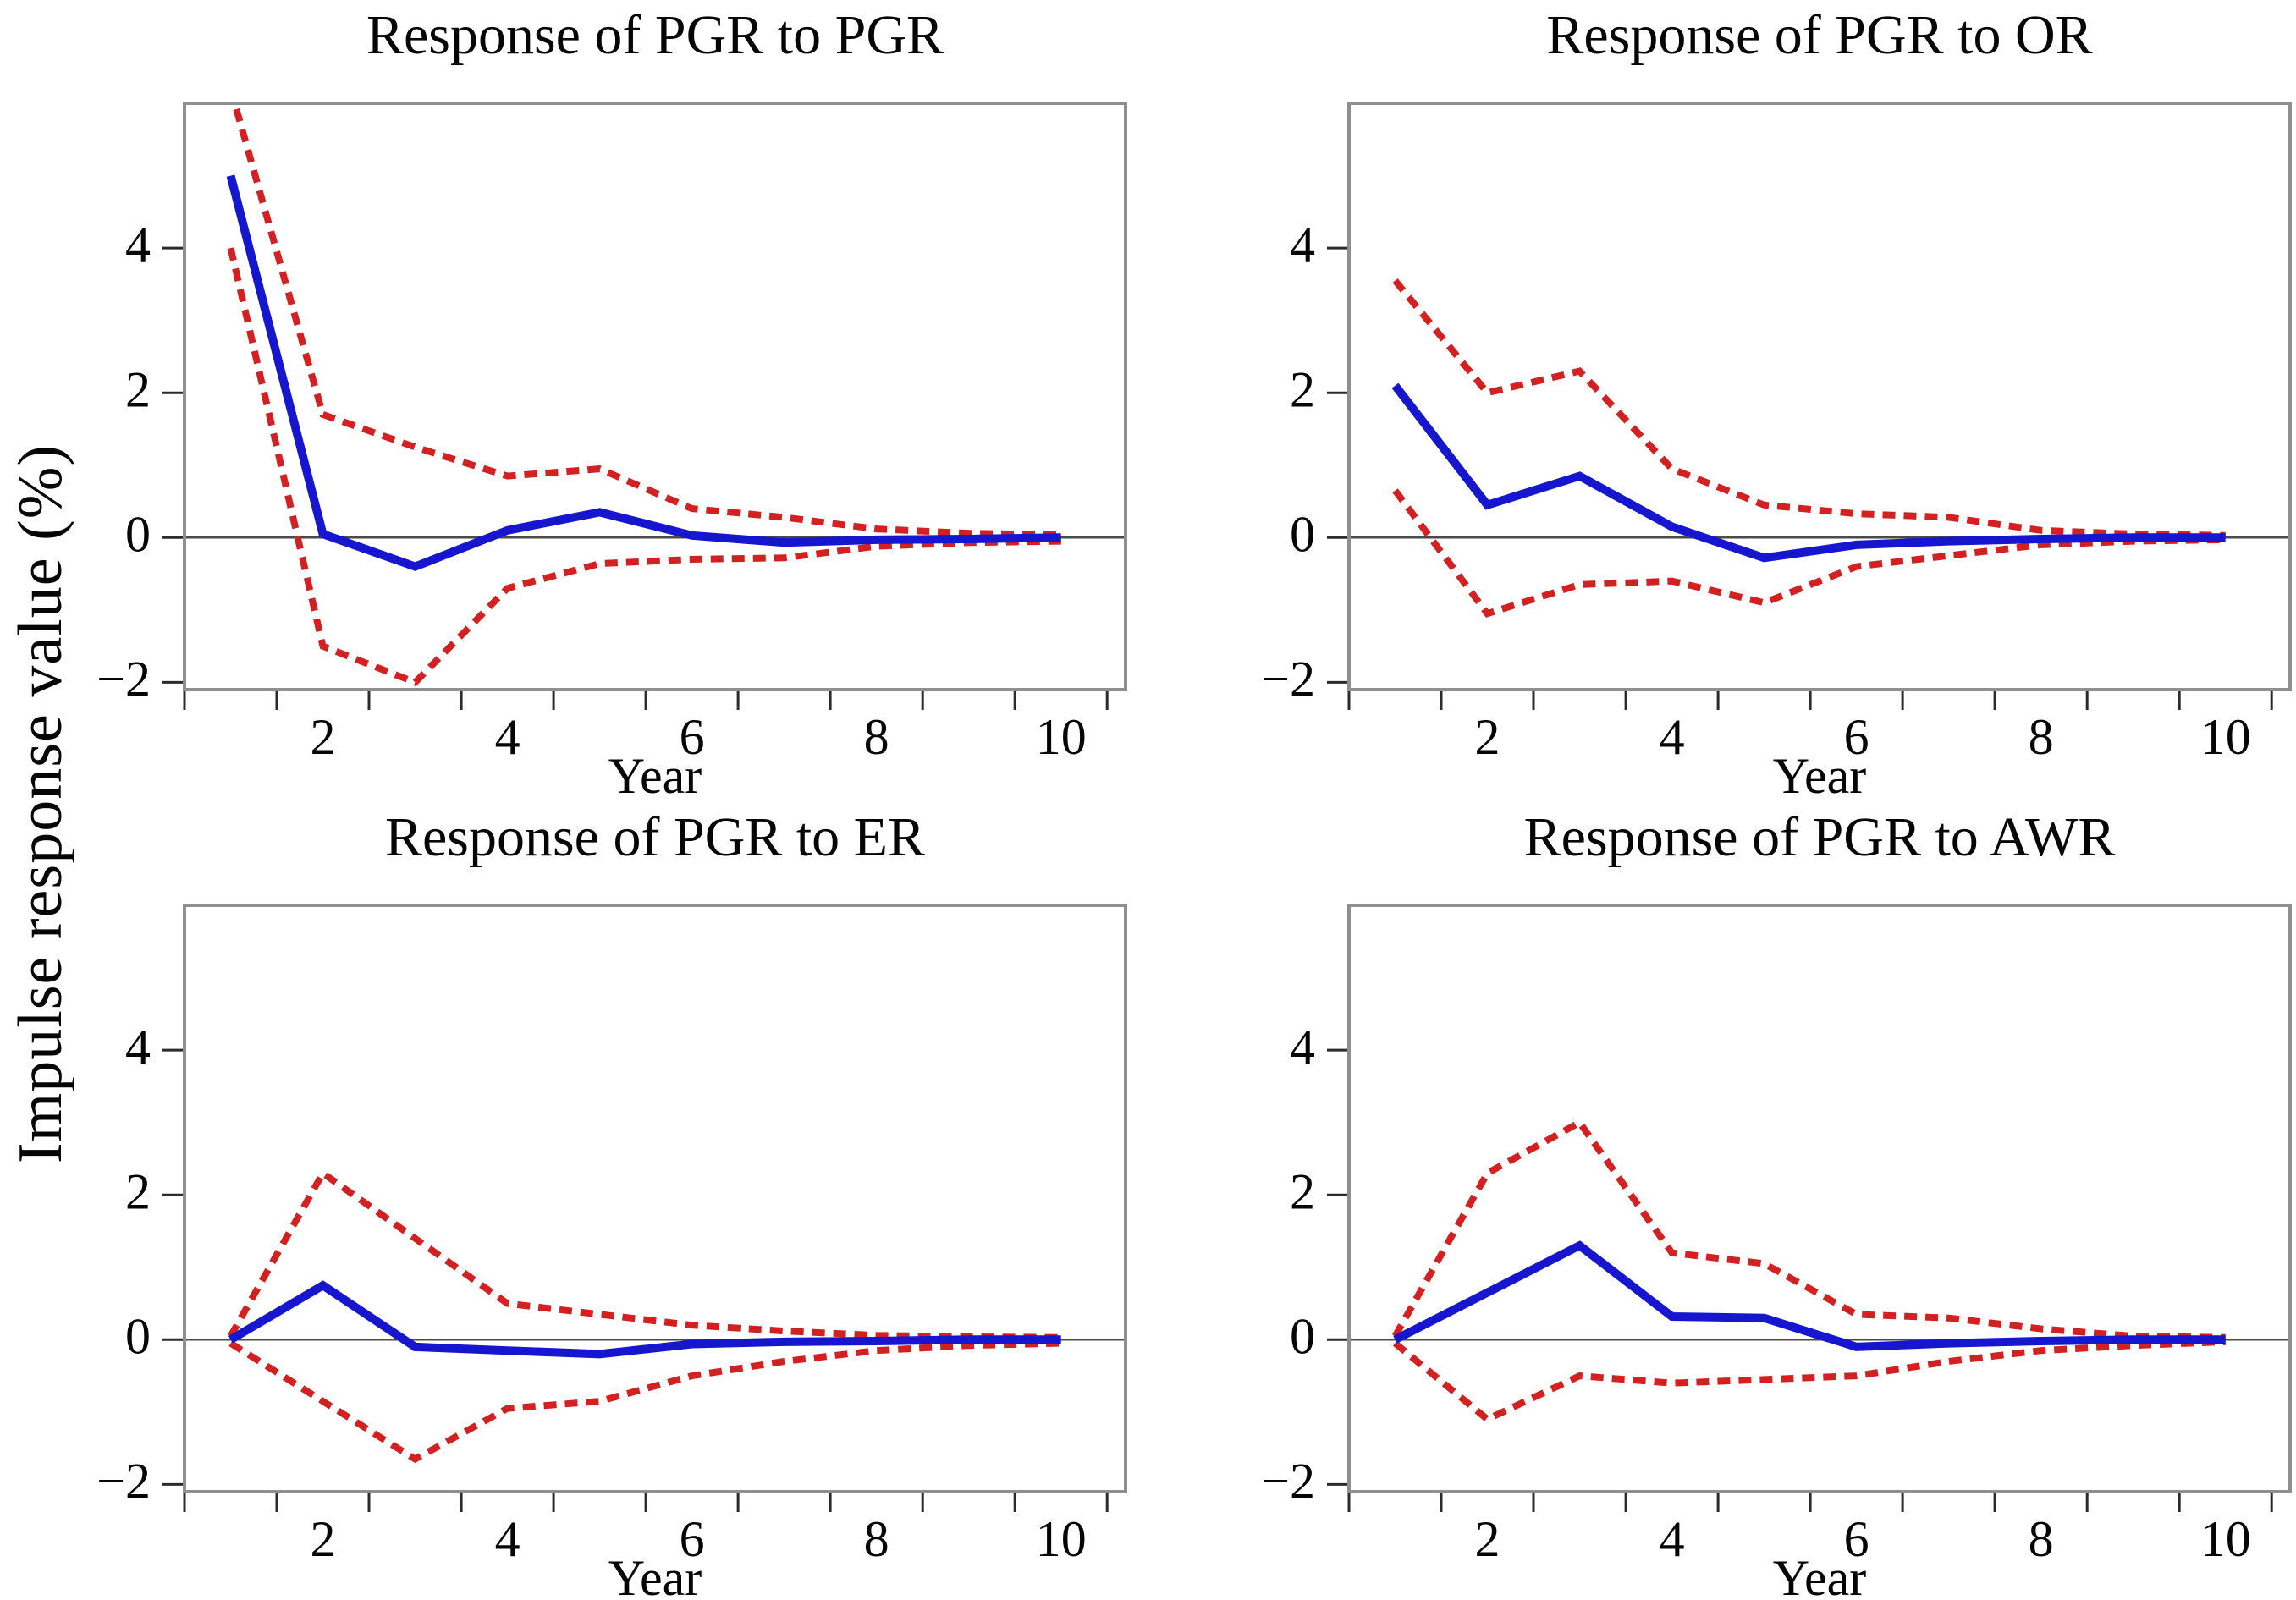  I want to click on panel-title: Response of PGR to ER, so click(655, 837).